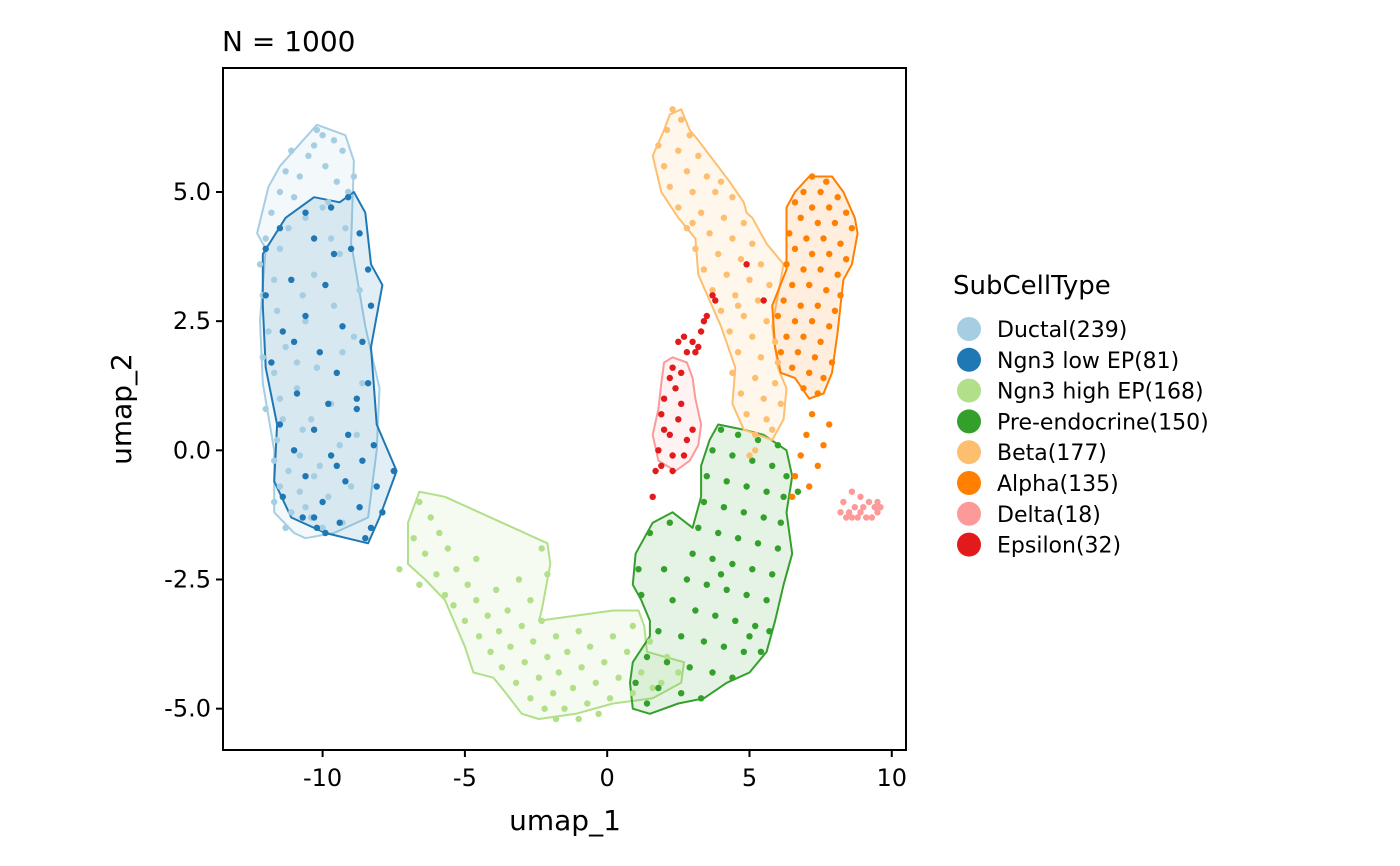 Image resolution: width=1400 pixels, height=866 pixels. Describe the element at coordinates (193, 450) in the screenshot. I see `y-axis: -5.0 -2.5 0.0 2.5 5.0` at that location.